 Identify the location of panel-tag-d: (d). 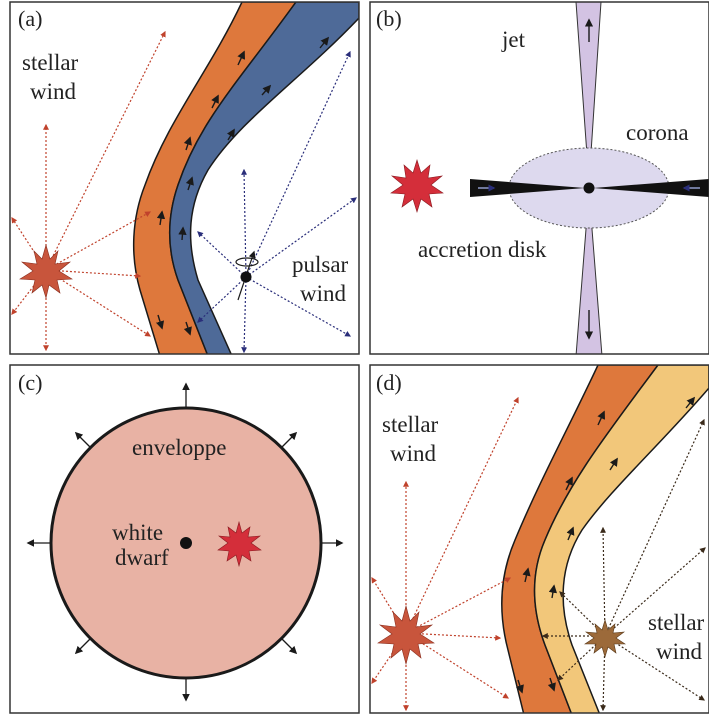
(389, 382).